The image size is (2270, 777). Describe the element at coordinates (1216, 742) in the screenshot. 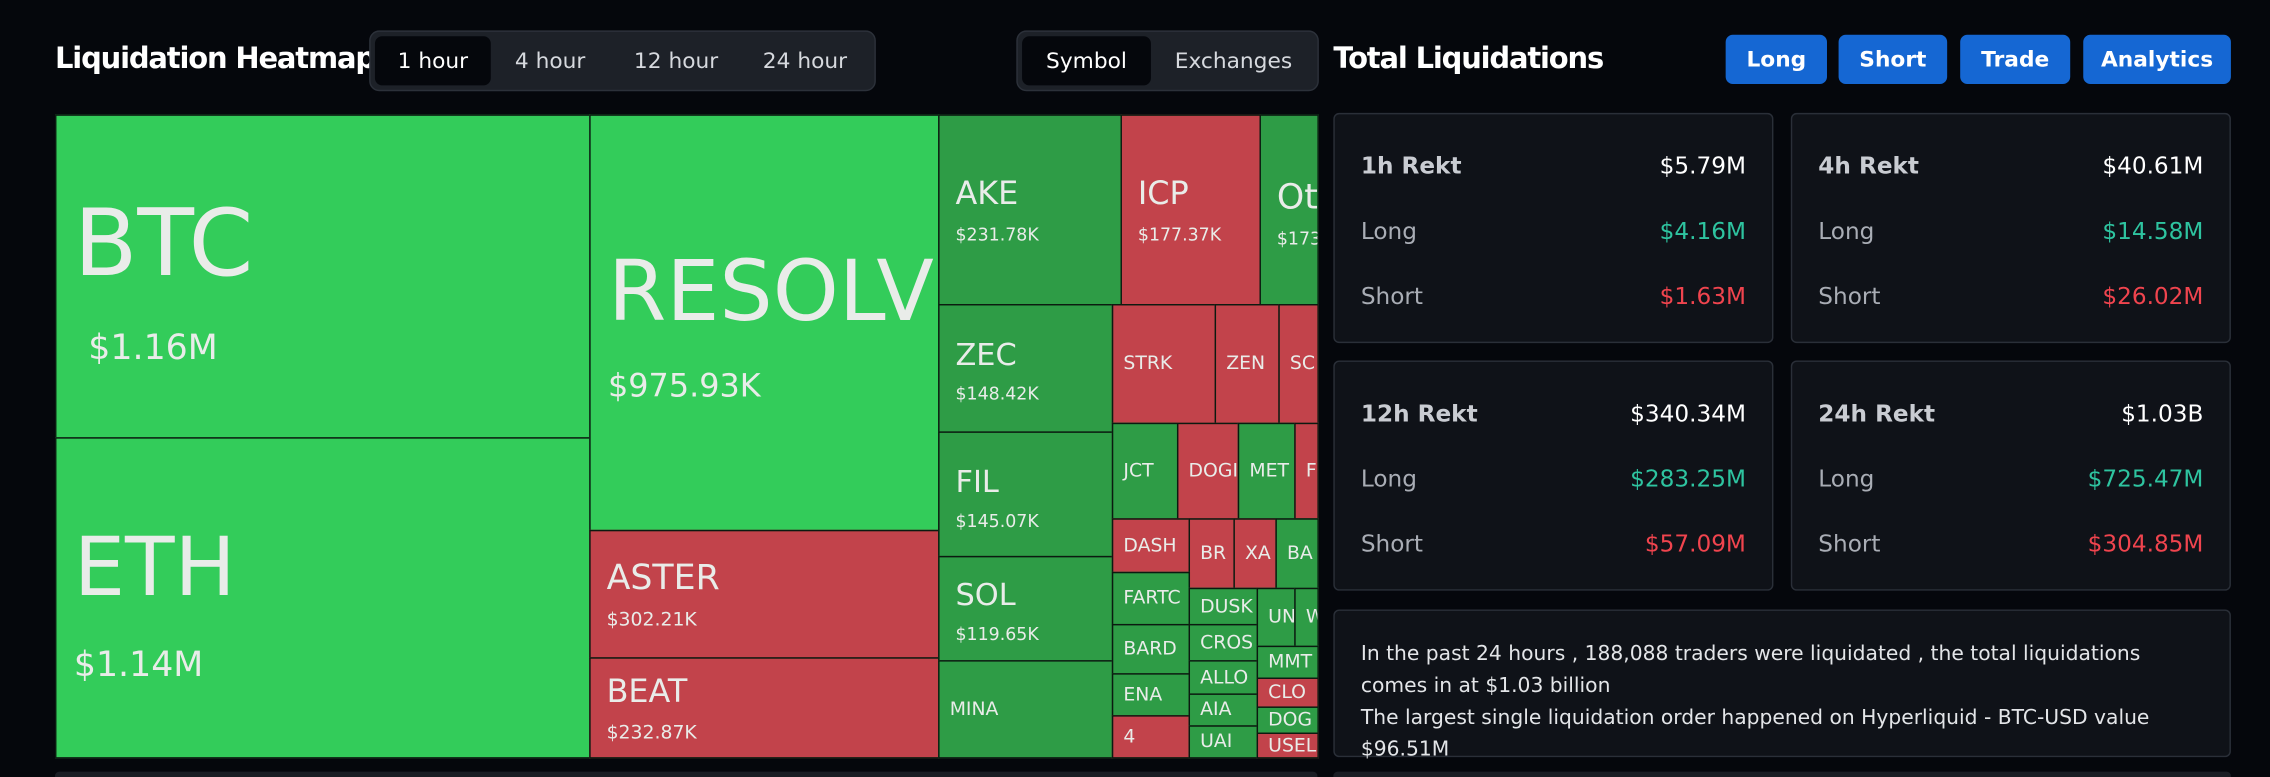

I see `tile-label: UAI` at that location.